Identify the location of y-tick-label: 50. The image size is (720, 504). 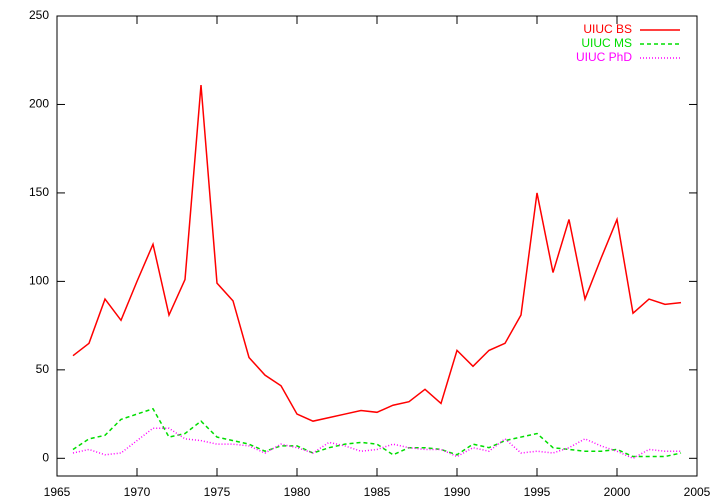
(43, 369).